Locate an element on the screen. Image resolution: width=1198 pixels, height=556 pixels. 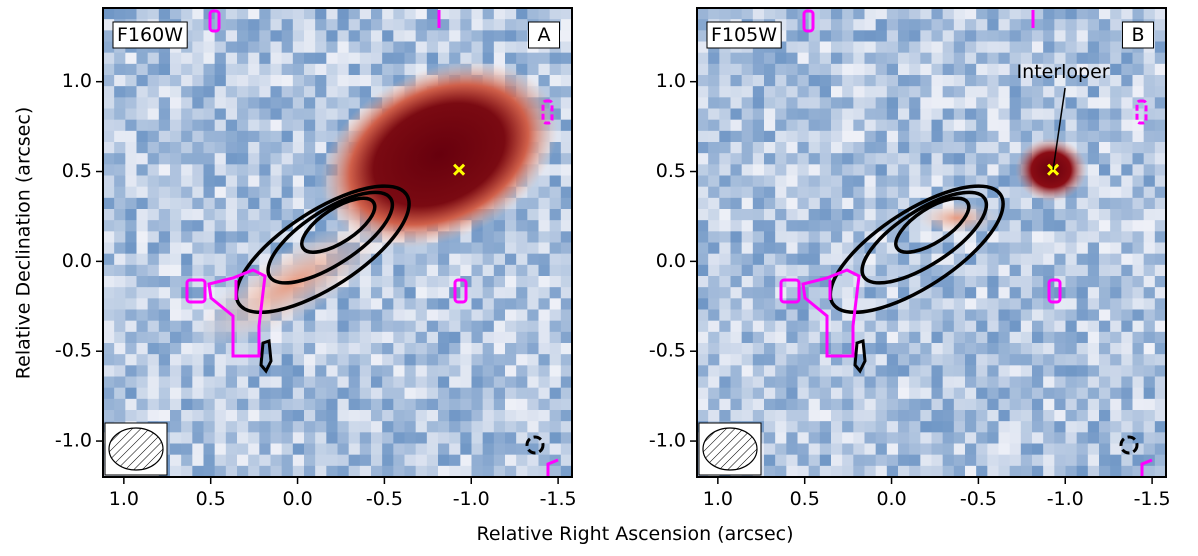
contour is located at coordinates (547, 112).